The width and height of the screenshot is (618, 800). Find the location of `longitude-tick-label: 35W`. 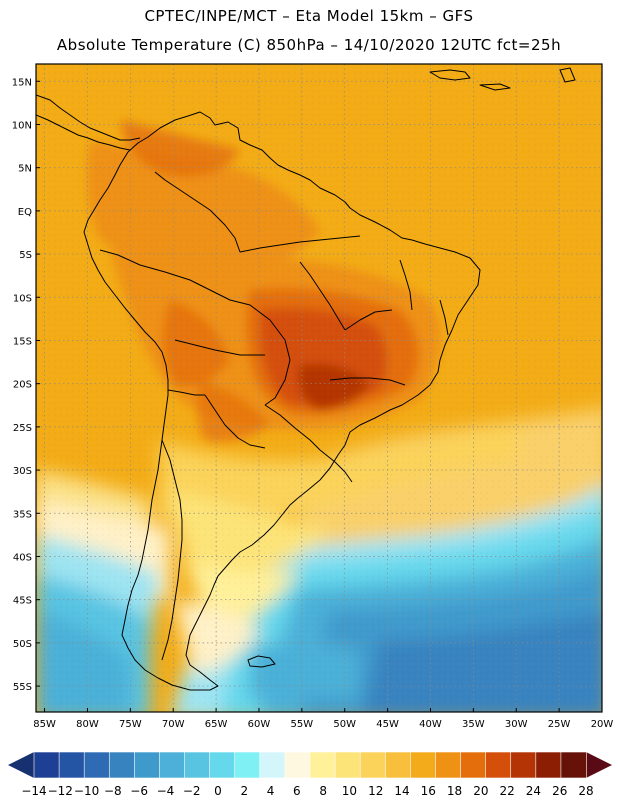

longitude-tick-label: 35W is located at coordinates (473, 724).